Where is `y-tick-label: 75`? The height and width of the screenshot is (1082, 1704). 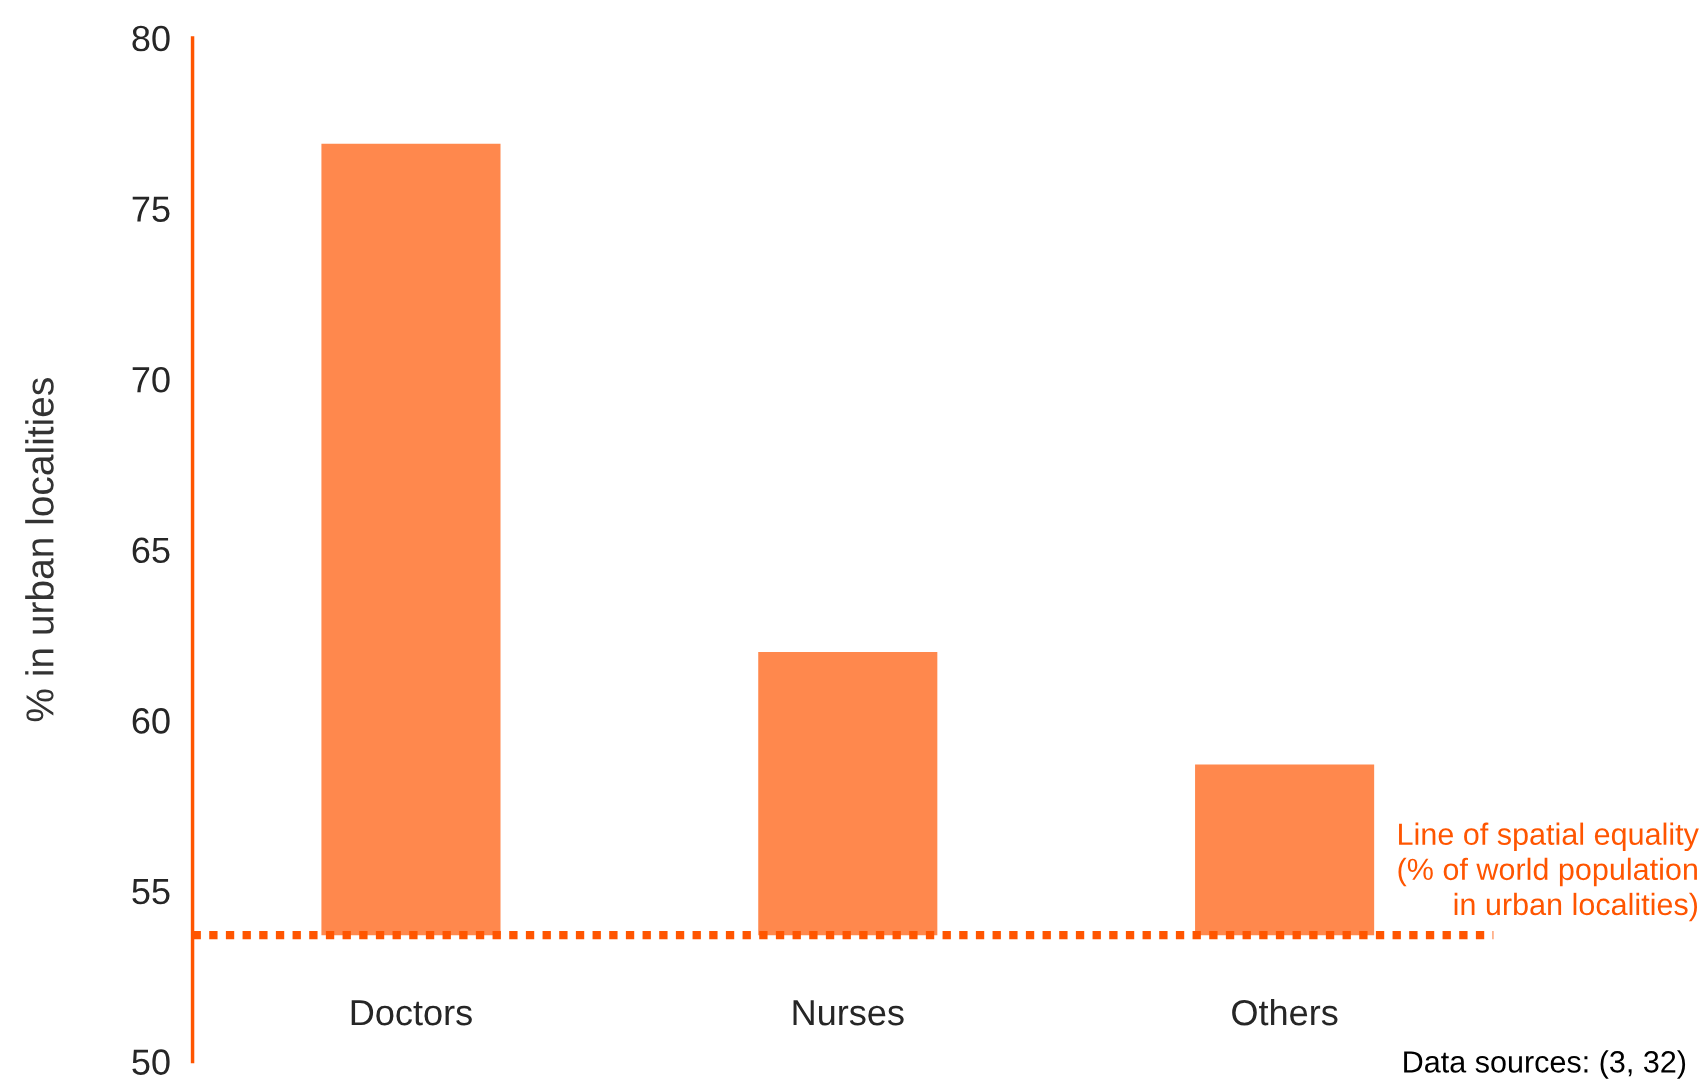
y-tick-label: 75 is located at coordinates (151, 209).